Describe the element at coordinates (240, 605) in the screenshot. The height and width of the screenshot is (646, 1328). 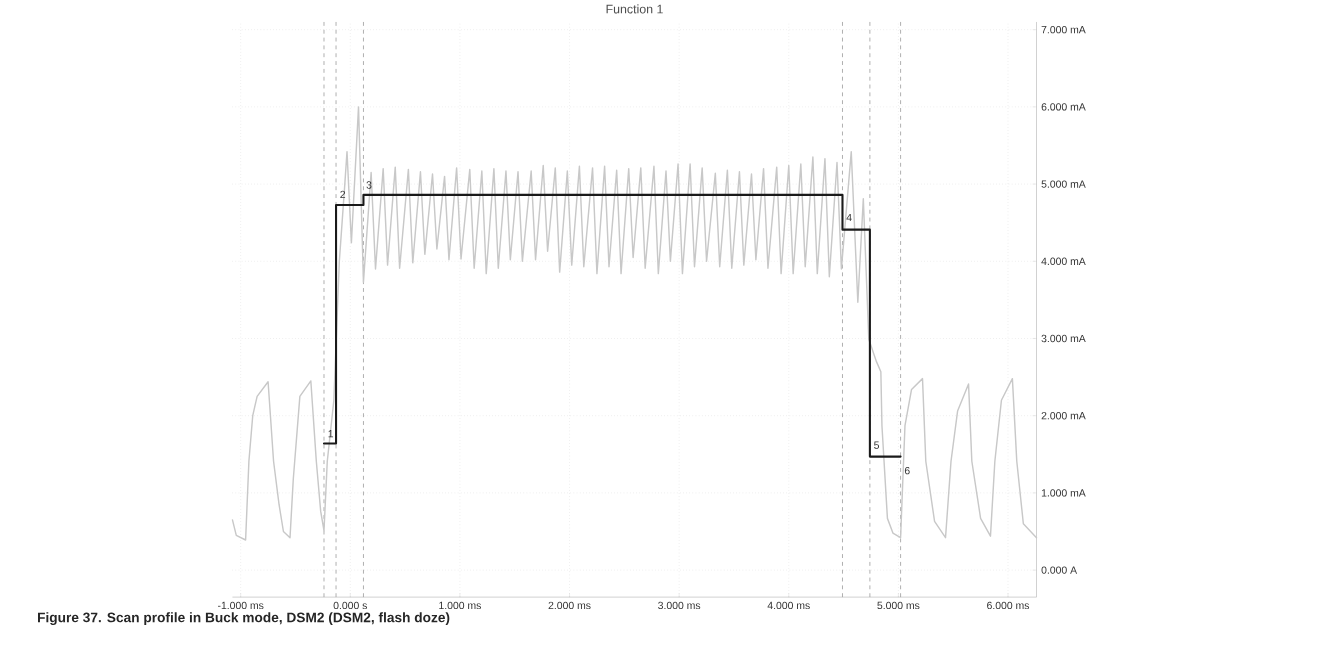
I see `x-tick-label: -1.000 ms` at that location.